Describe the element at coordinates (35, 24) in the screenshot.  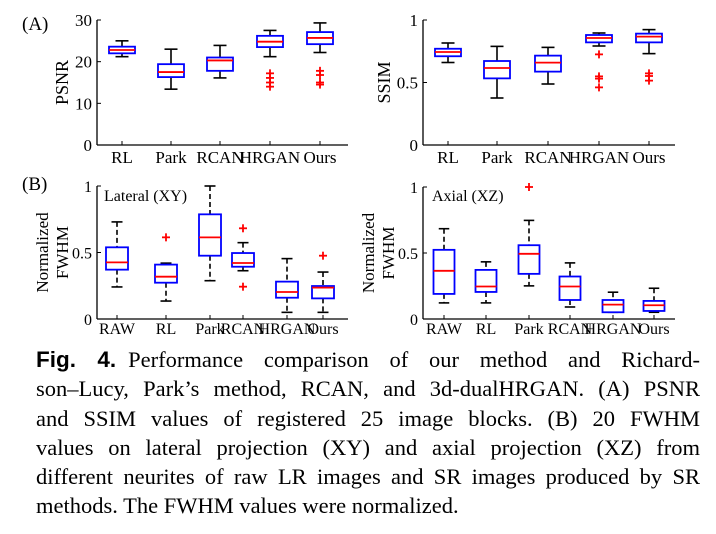
I see `panel-label: (A)` at that location.